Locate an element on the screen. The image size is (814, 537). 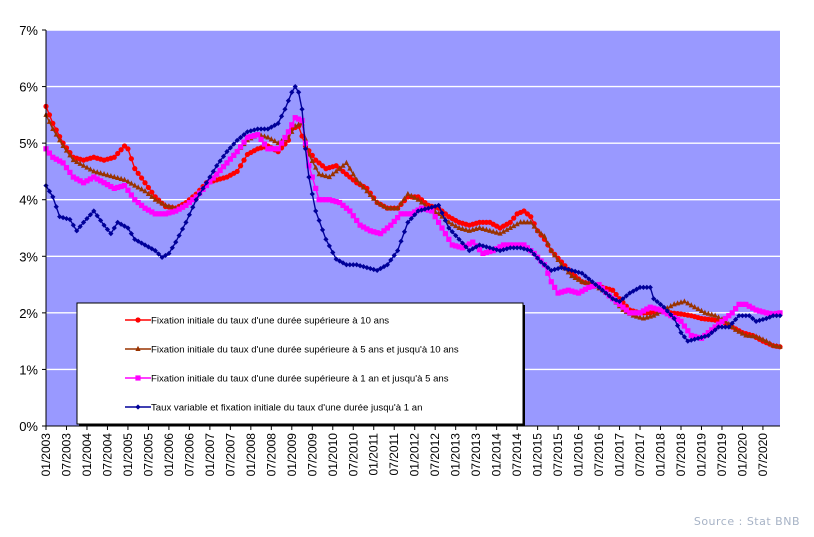
x-tick-label: 07/2018 is located at coordinates (681, 455).